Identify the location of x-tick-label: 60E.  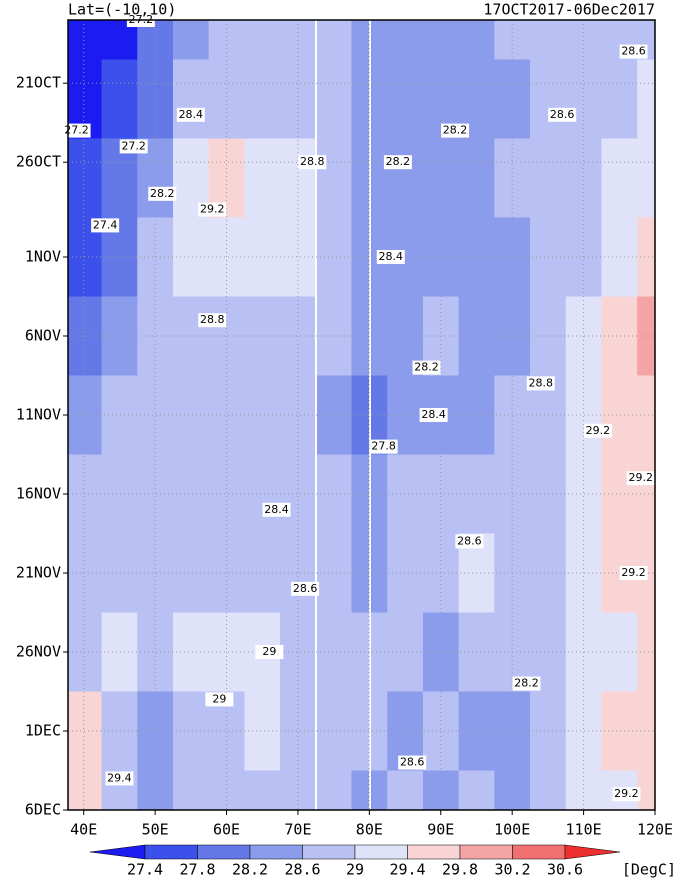
(226, 830).